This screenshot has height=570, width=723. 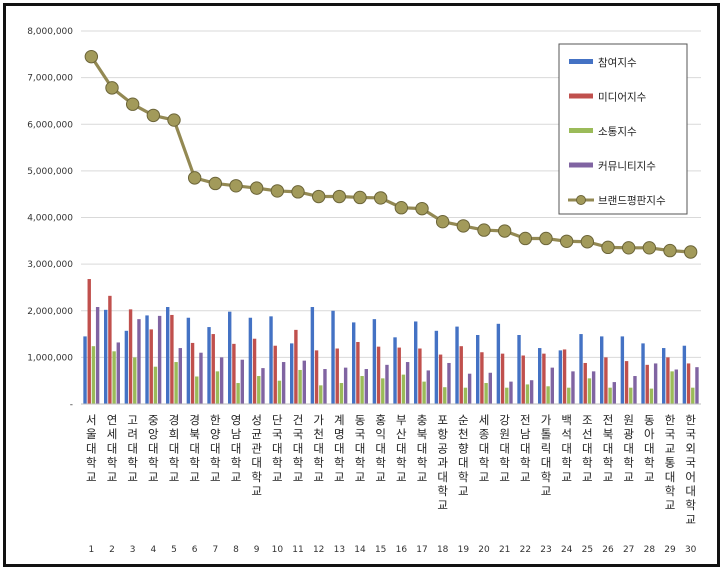 What do you see at coordinates (632, 201) in the screenshot?
I see `legend-label: 브랜드평판지수` at bounding box center [632, 201].